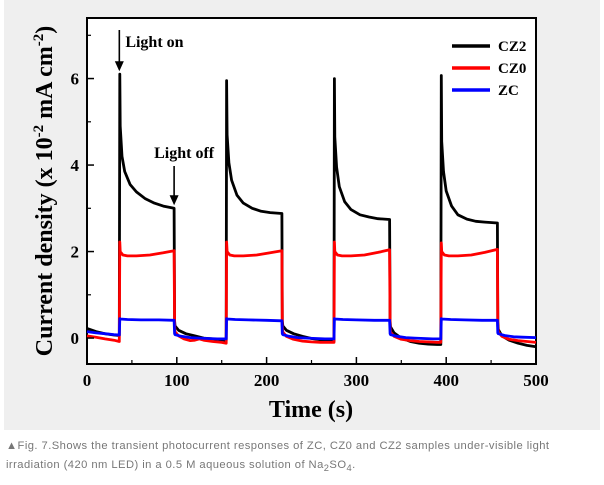 This screenshot has height=485, width=604. Describe the element at coordinates (311, 329) in the screenshot. I see `series-line-zc` at that location.